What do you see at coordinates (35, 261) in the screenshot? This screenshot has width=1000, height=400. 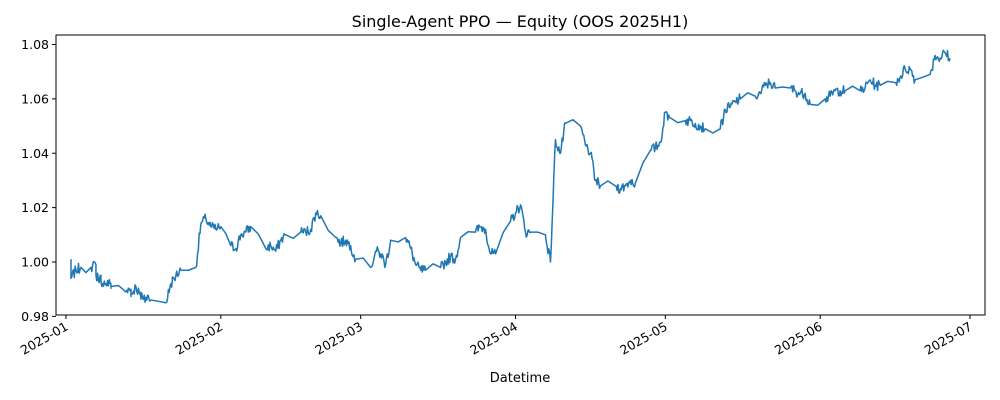 I see `y-tick-label: 1.00` at bounding box center [35, 261].